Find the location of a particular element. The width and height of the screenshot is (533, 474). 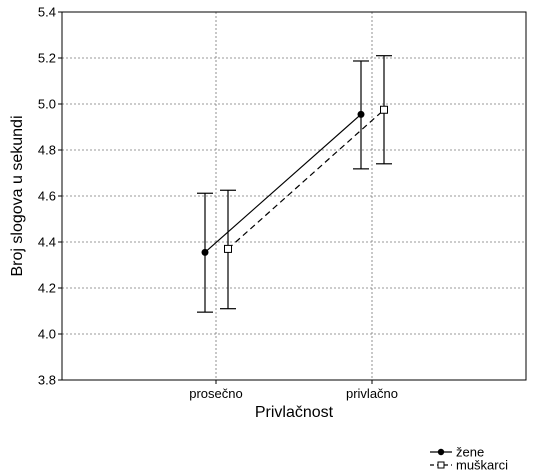

y-tick-label: 3.8 is located at coordinates (47, 380).